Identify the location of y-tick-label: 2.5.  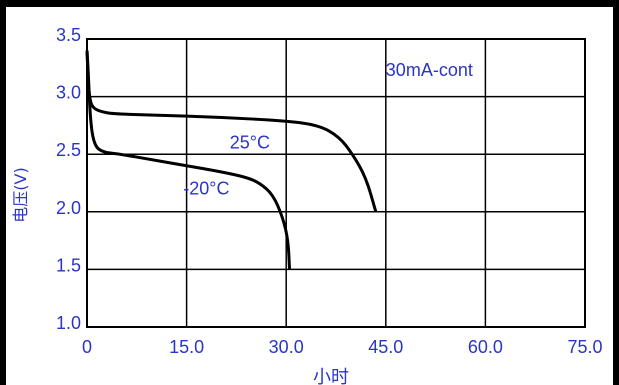
(68, 150).